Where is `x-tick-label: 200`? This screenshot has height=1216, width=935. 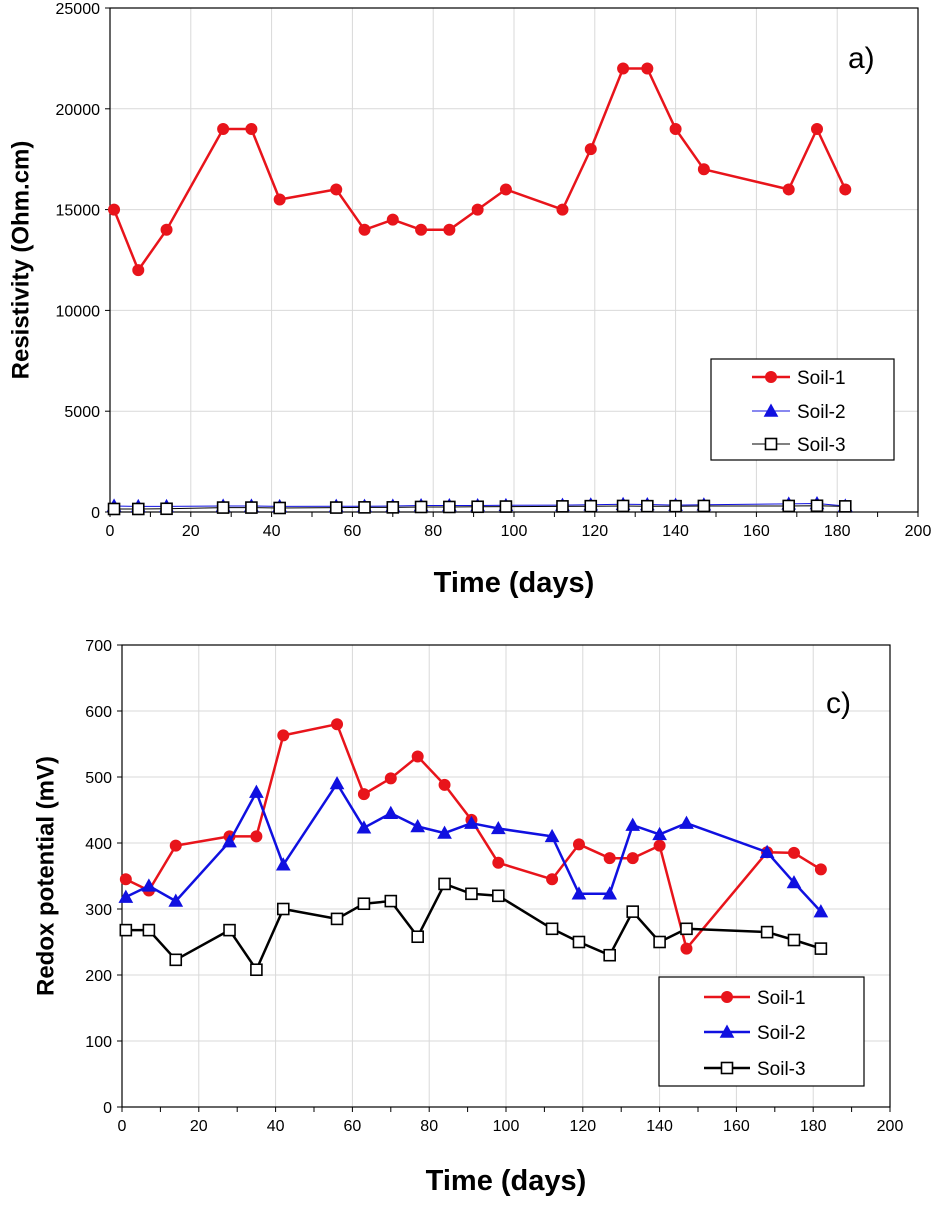
x-tick-label: 200 is located at coordinates (918, 531).